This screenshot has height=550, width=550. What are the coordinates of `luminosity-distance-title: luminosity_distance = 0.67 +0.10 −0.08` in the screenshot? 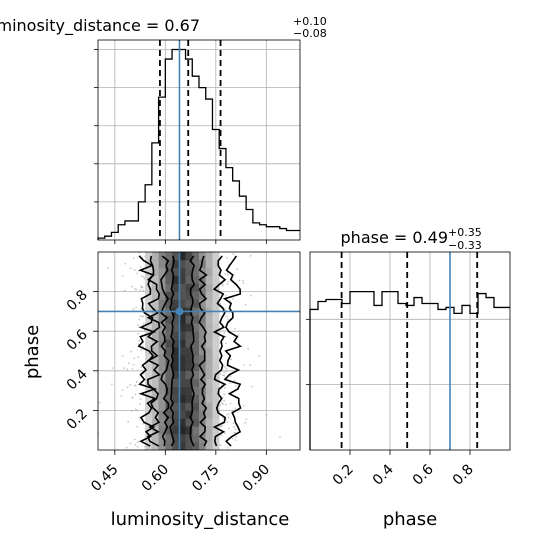 It's located at (163, 27).